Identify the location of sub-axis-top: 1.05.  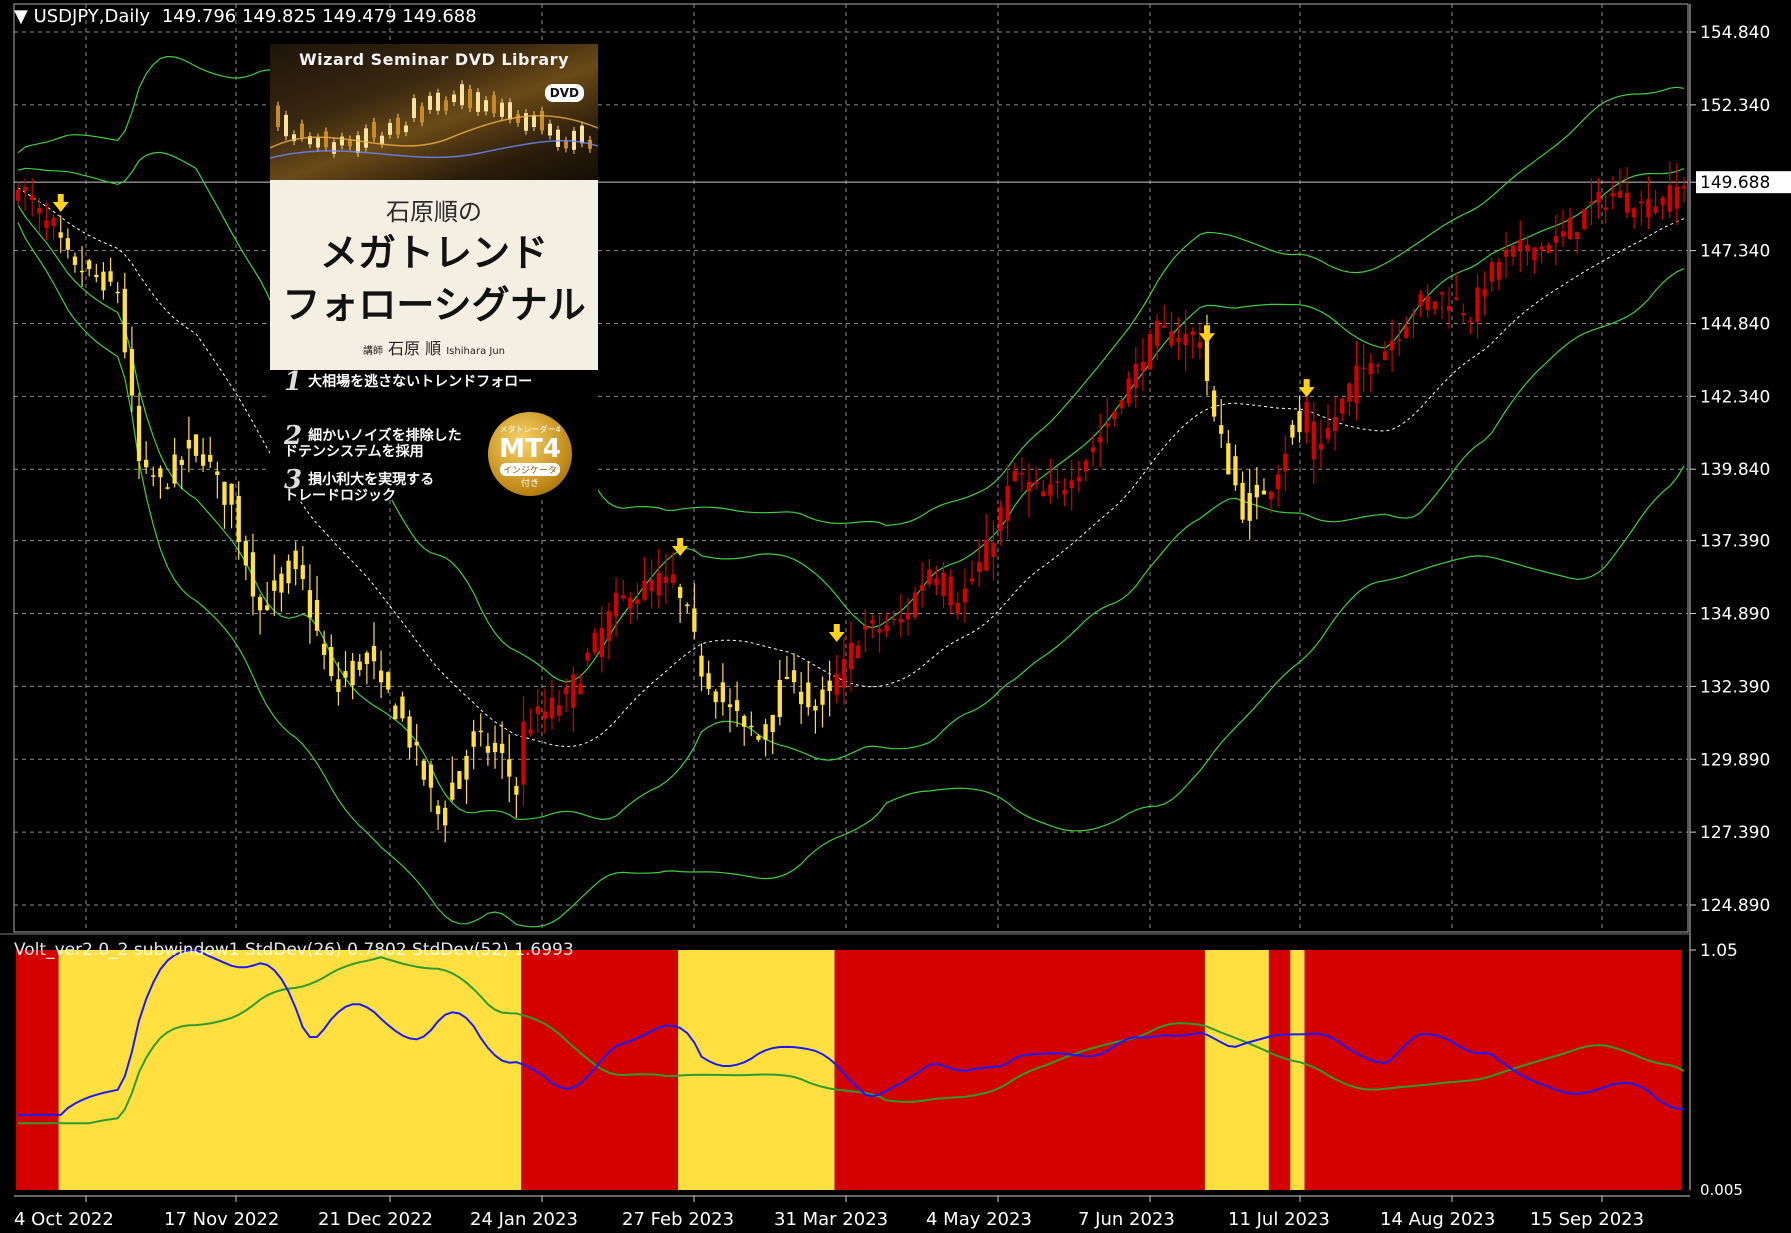
(1719, 951).